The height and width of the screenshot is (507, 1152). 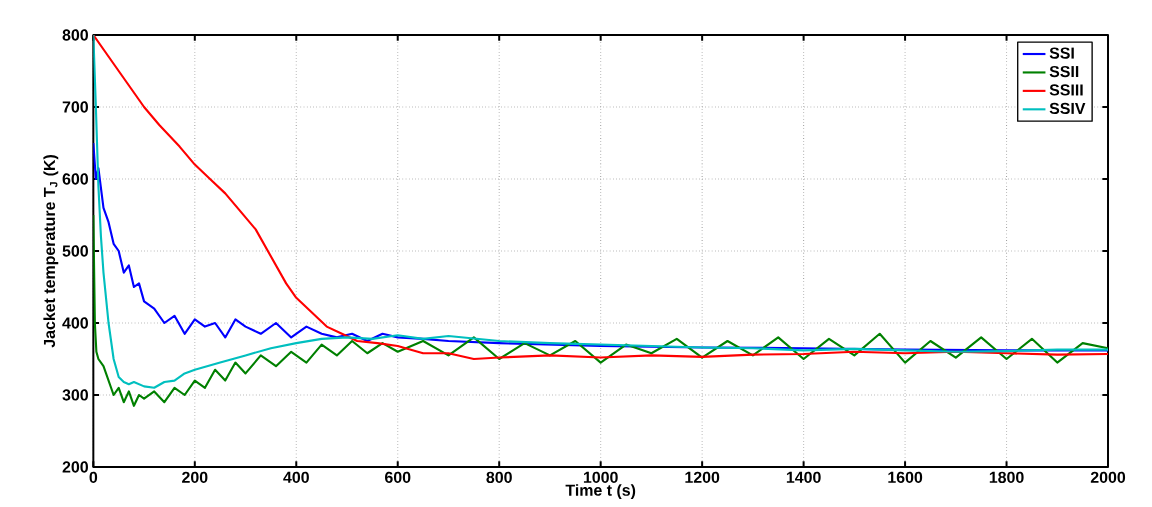 What do you see at coordinates (600, 477) in the screenshot?
I see `x-tick-label: 1000` at bounding box center [600, 477].